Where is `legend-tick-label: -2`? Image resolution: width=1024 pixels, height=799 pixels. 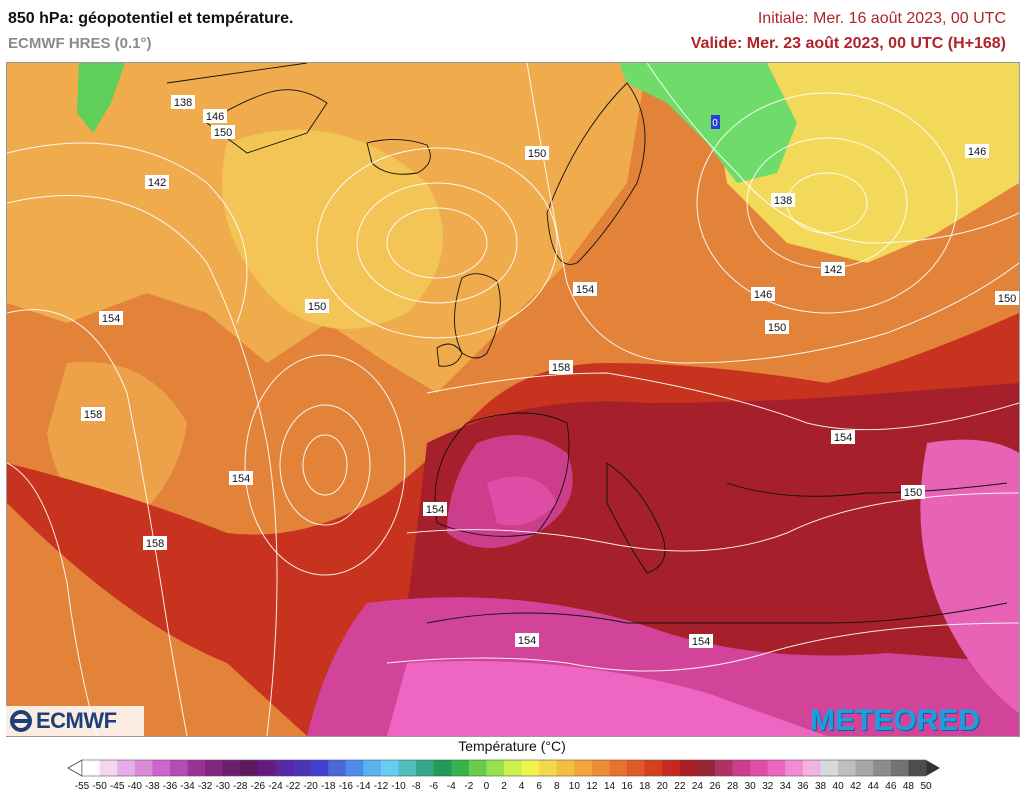
legend-tick-label: -2 is located at coordinates (468, 786).